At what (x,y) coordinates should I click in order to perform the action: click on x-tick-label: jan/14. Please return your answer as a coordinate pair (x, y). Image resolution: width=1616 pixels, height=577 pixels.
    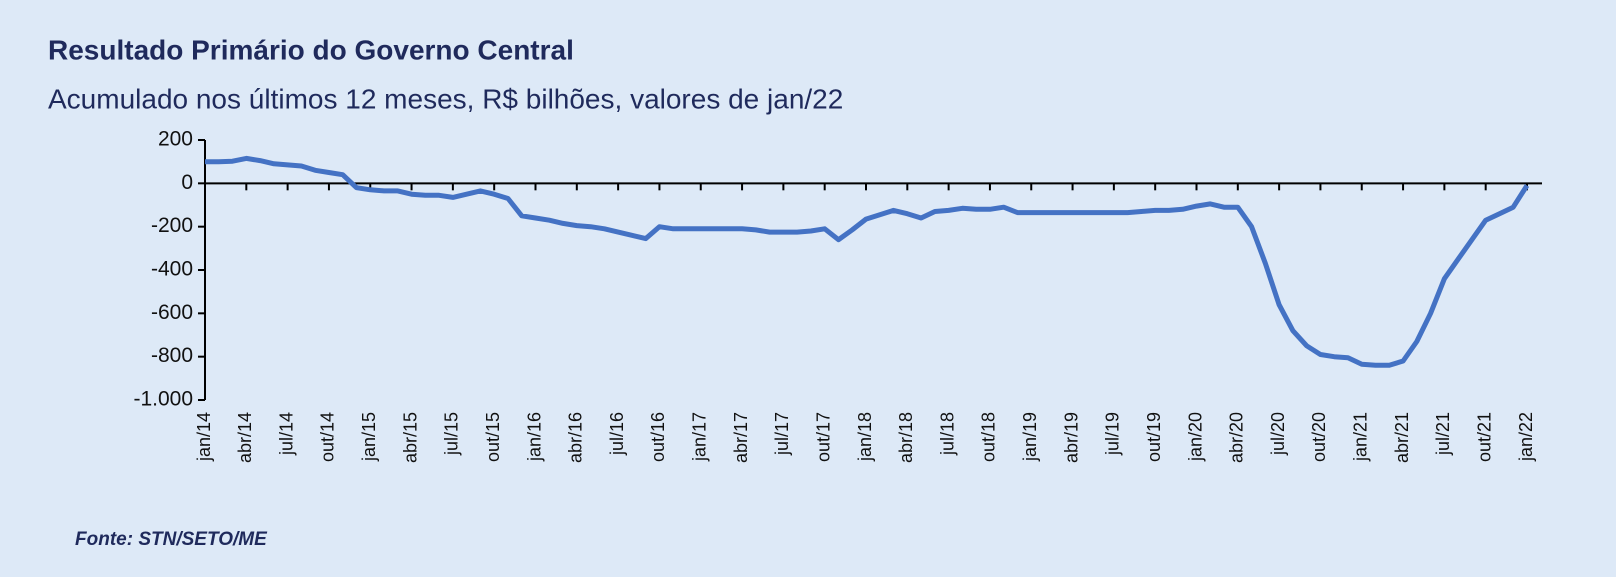
    Looking at the image, I should click on (204, 437).